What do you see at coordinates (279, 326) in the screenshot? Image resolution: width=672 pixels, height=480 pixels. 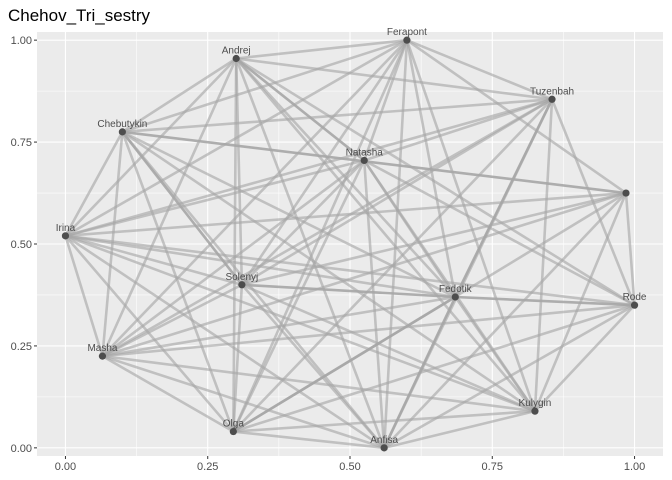 I see `edge-fedotik-masha` at bounding box center [279, 326].